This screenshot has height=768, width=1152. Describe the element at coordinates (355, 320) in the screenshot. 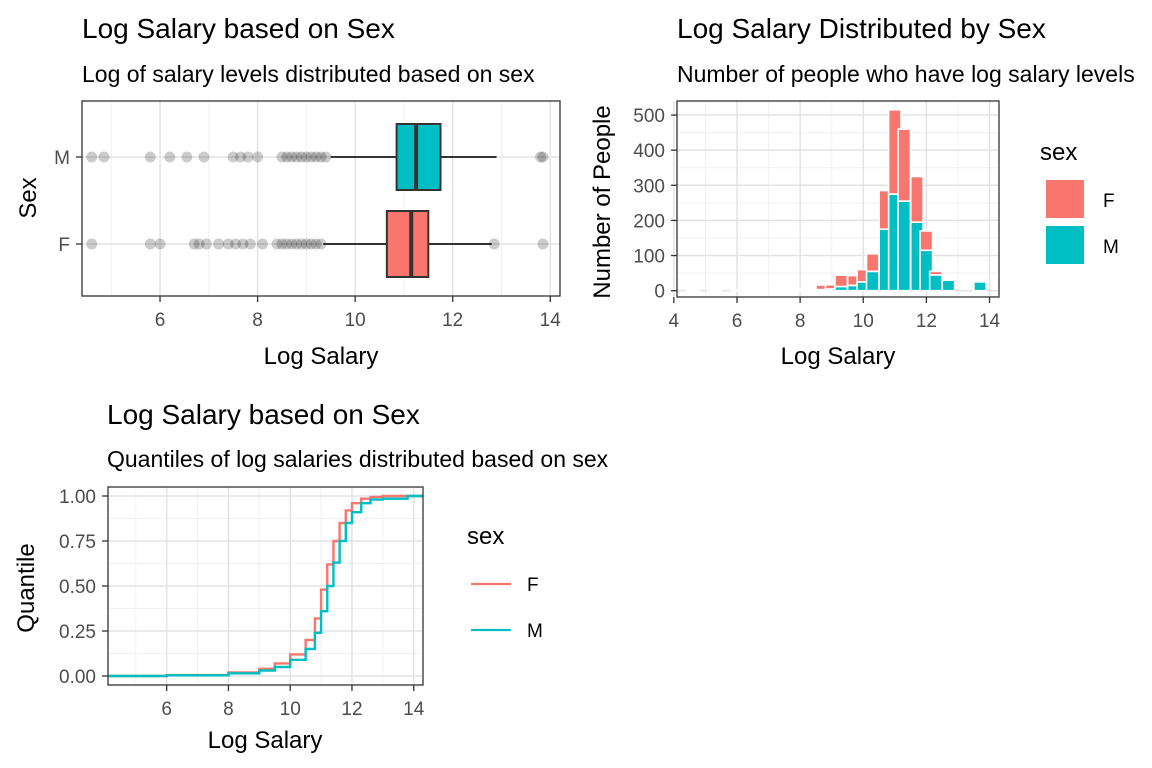

I see `boxplot-x-tick-label: 10` at that location.